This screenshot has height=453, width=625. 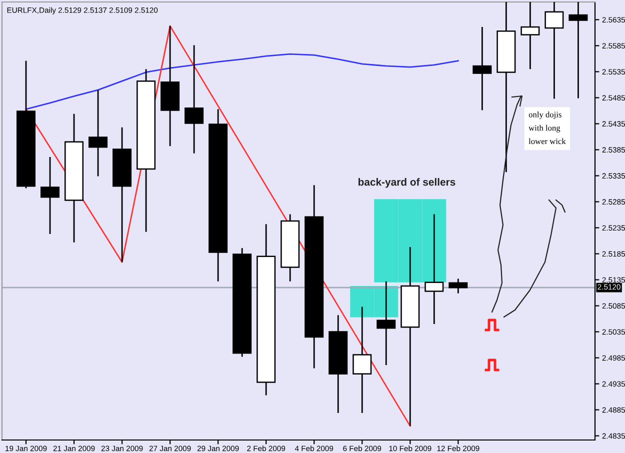 What do you see at coordinates (547, 128) in the screenshot?
I see `annotation: only dojis with long lower wick` at bounding box center [547, 128].